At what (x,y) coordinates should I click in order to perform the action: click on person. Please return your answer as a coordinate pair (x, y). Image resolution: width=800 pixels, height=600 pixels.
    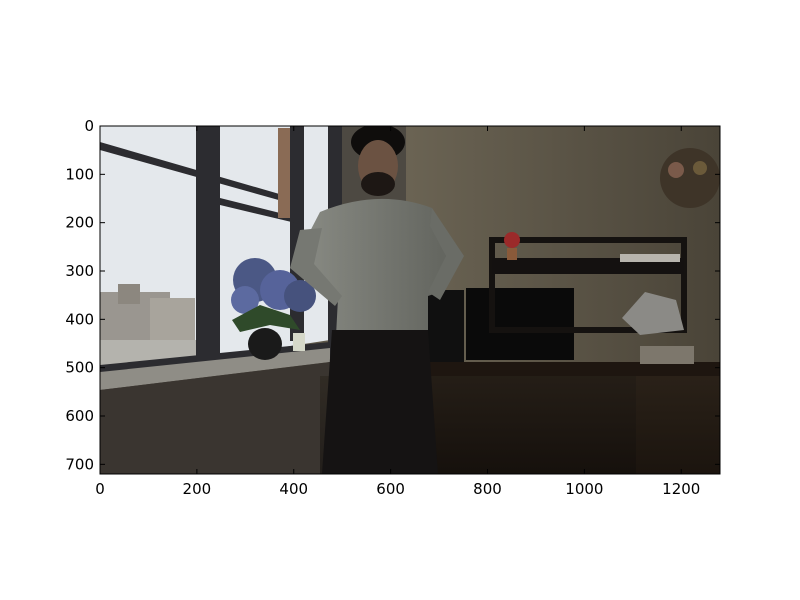
    Looking at the image, I should click on (377, 300).